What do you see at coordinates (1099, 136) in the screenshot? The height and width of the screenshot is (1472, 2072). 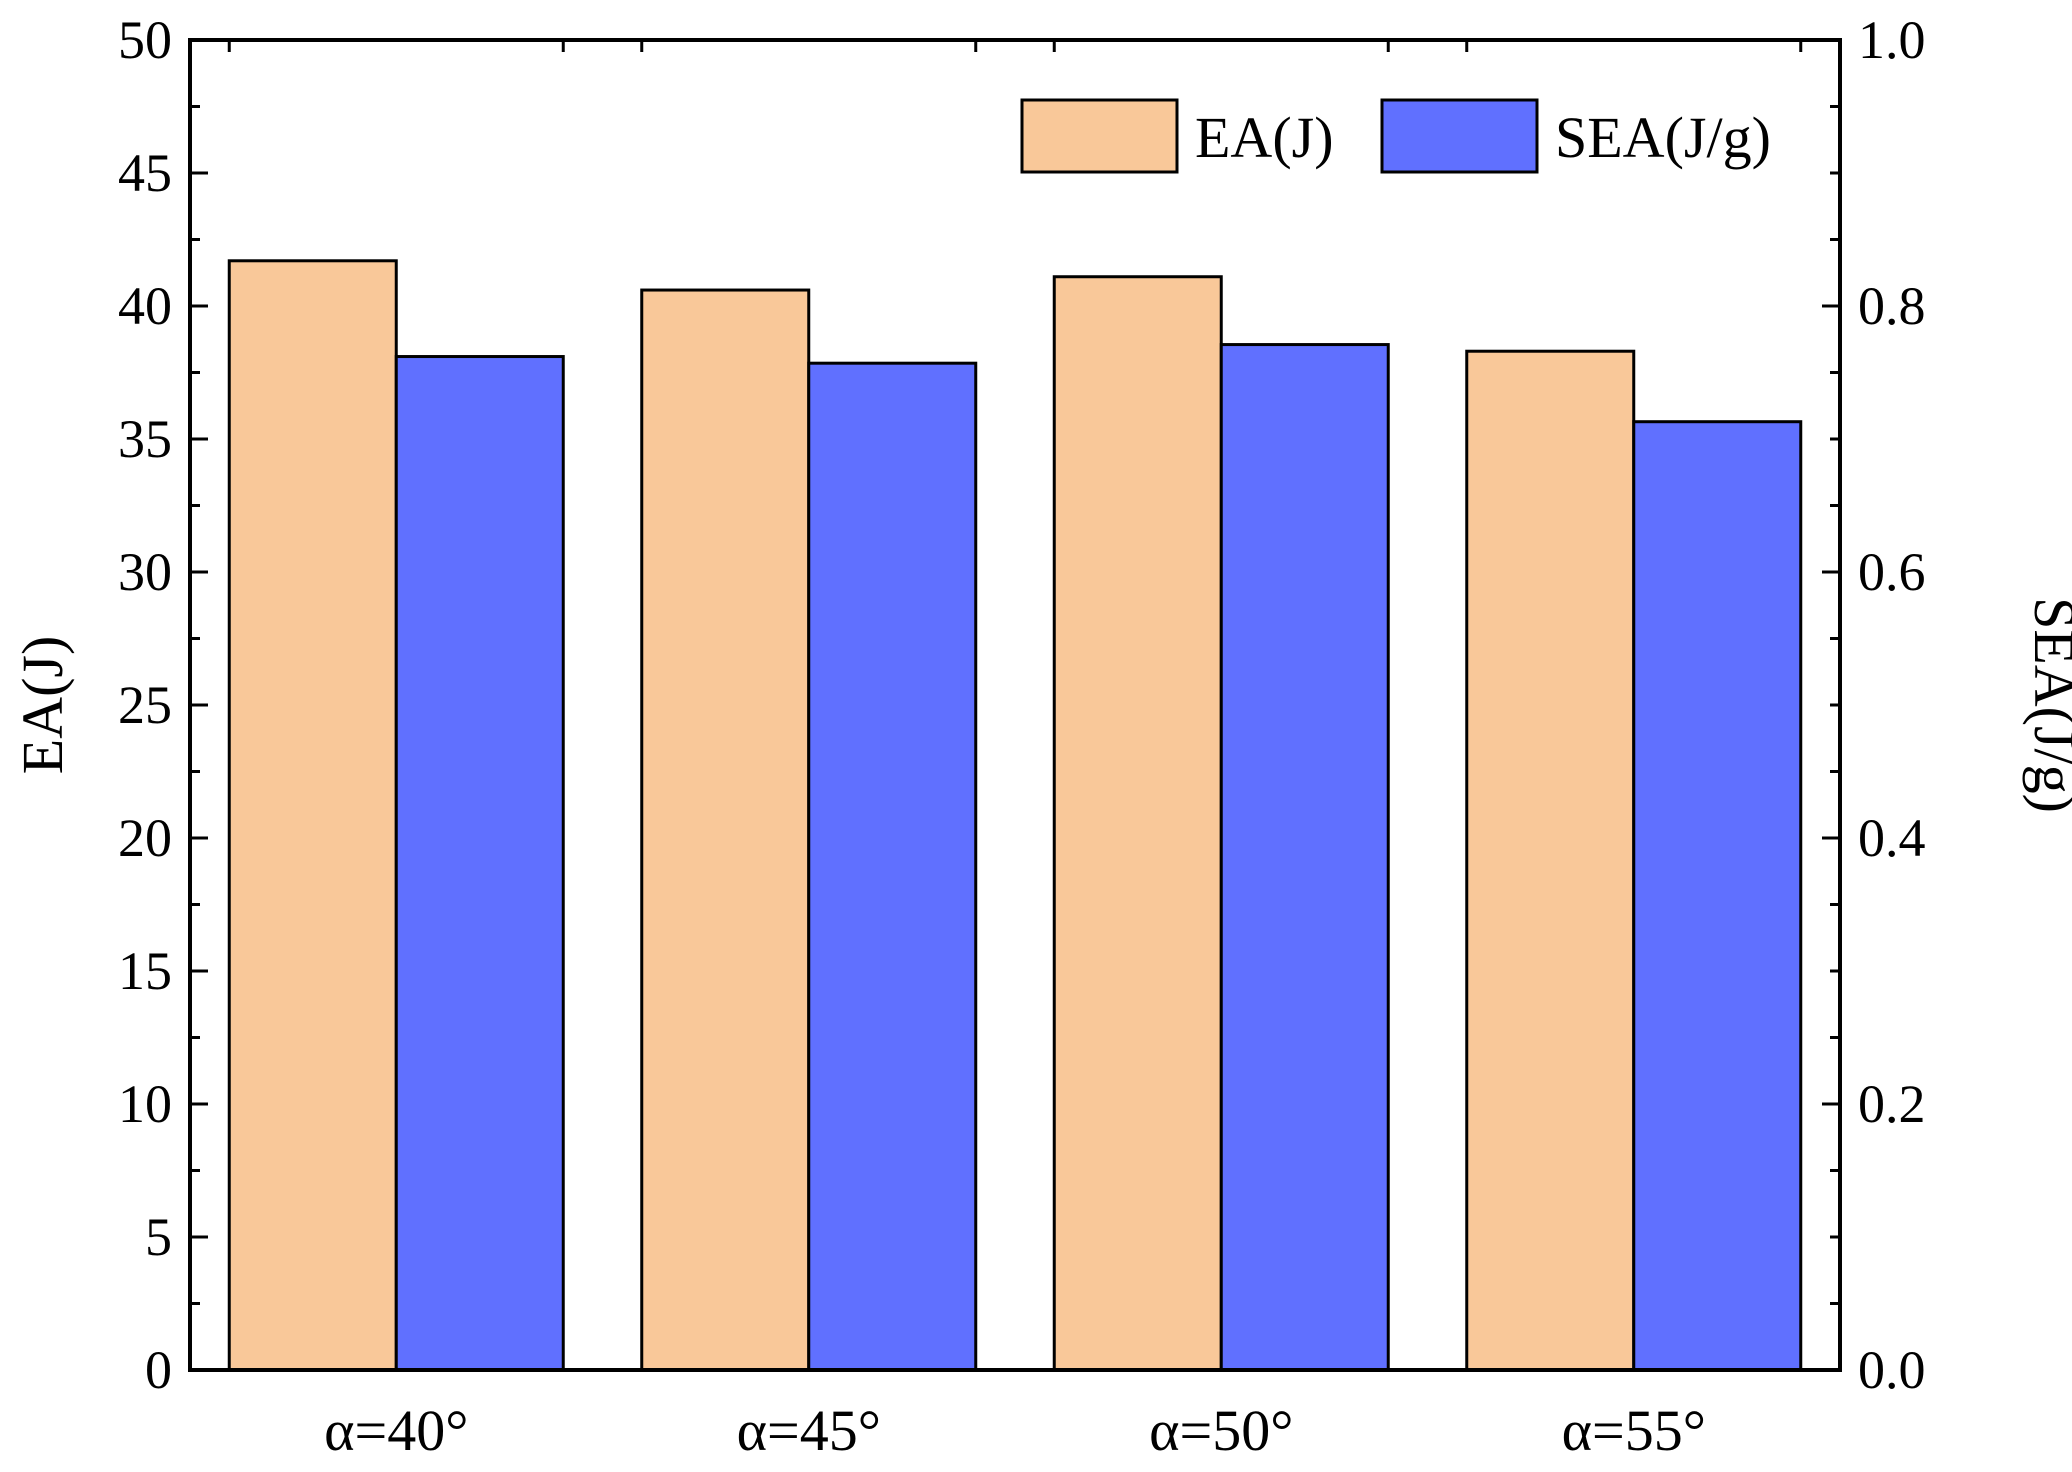 I see `legend-swatch-ea` at bounding box center [1099, 136].